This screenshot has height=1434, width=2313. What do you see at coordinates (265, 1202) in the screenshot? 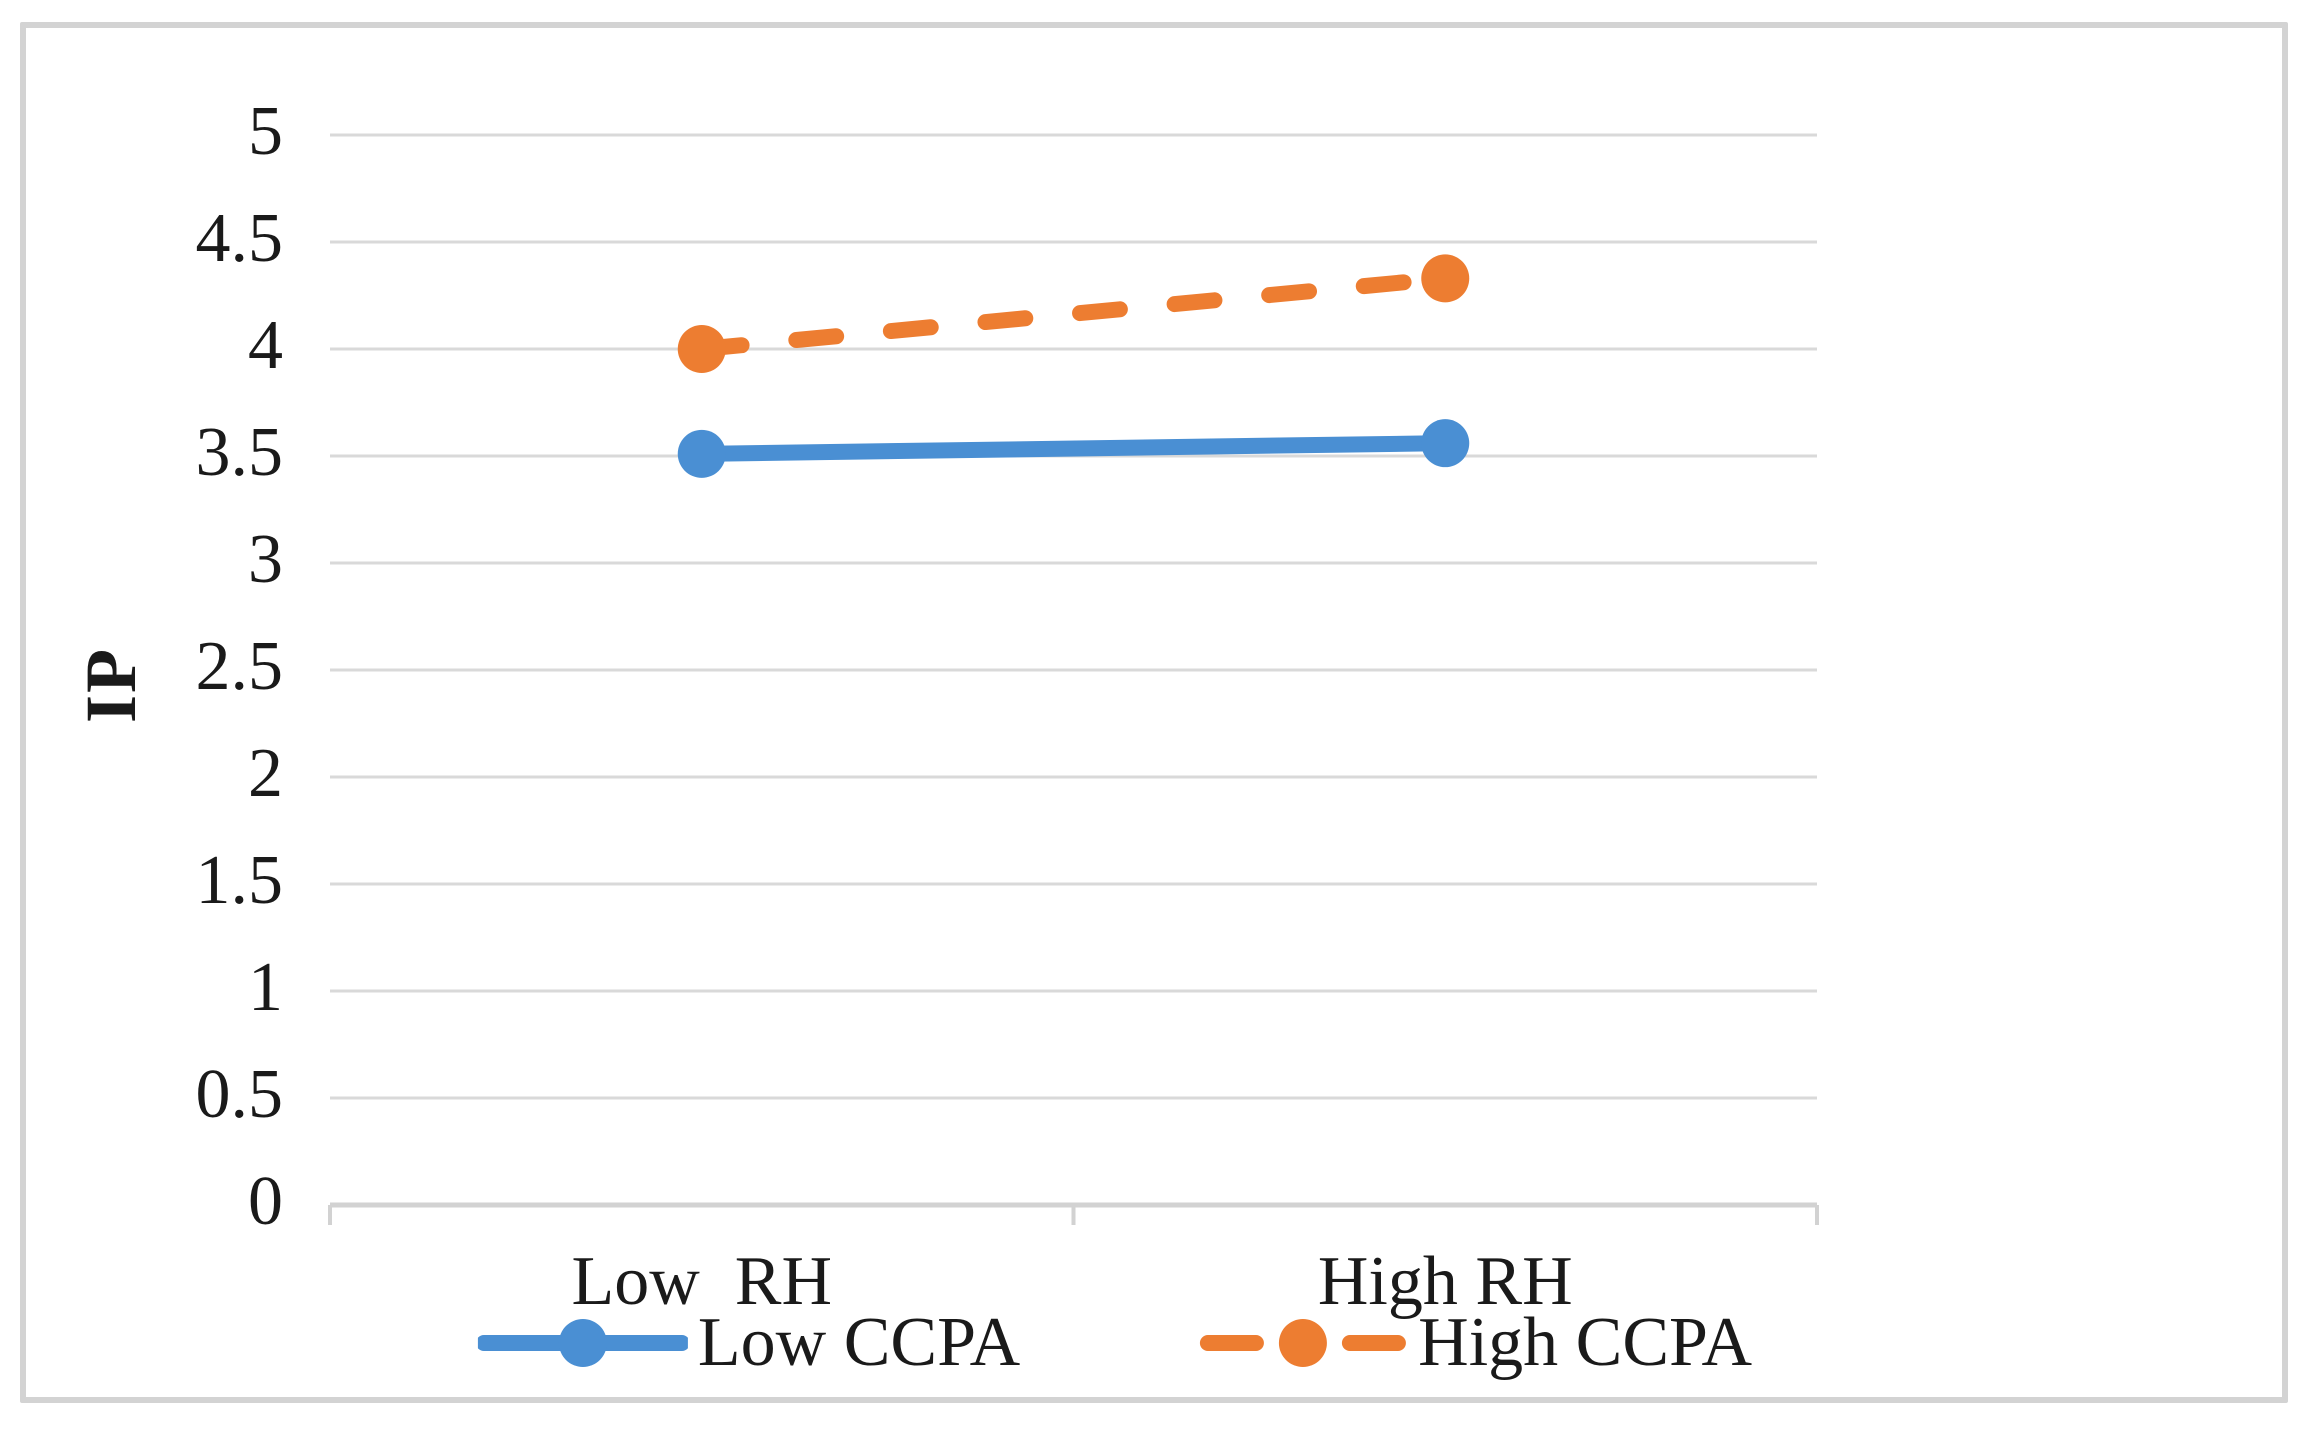
I see `y-tick-label: 0` at bounding box center [265, 1202].